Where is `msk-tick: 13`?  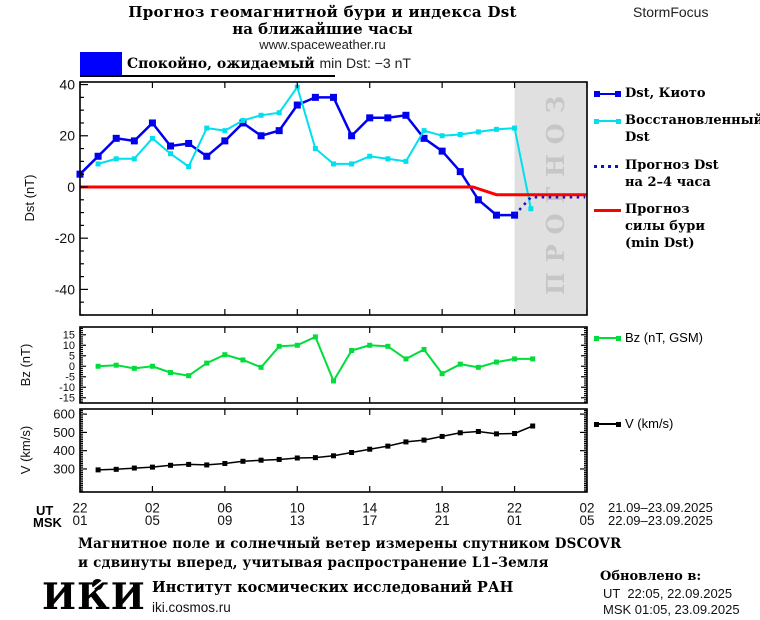 msk-tick: 13 is located at coordinates (297, 520).